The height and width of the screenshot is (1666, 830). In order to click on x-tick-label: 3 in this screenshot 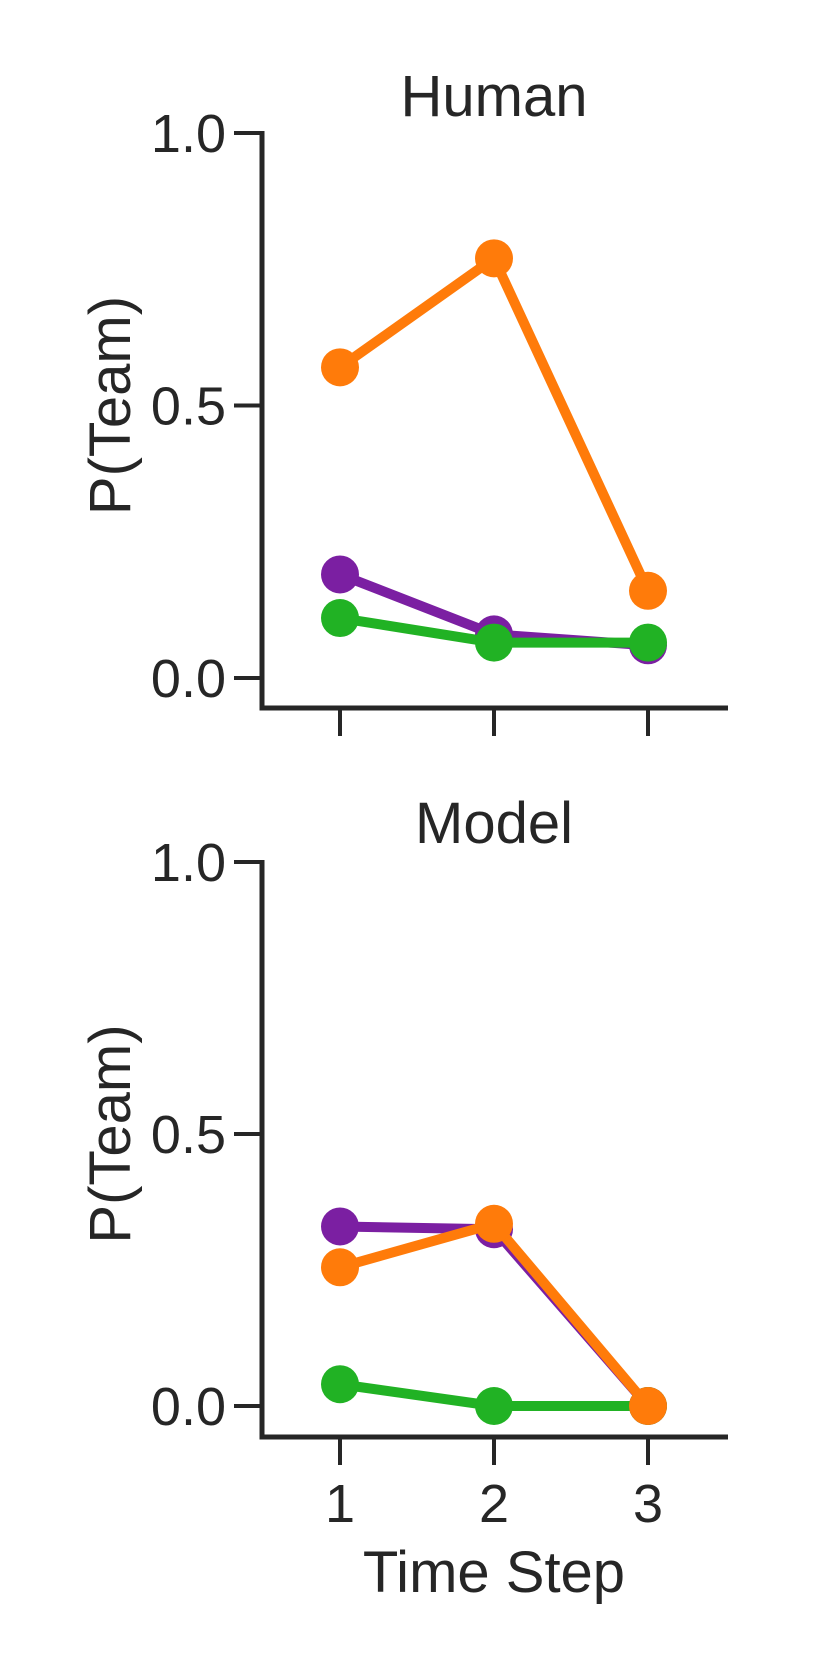, I will do `click(648, 1504)`.